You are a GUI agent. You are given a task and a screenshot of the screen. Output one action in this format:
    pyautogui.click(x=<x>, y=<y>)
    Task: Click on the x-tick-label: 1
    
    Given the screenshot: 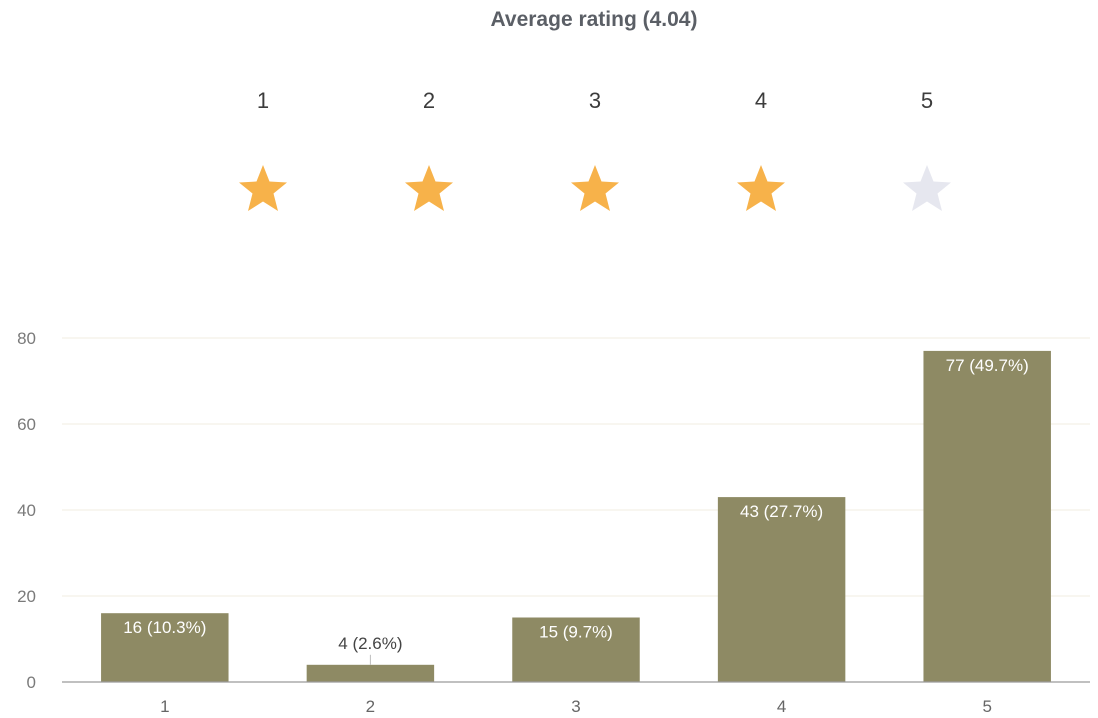 What is the action you would take?
    pyautogui.click(x=164, y=706)
    